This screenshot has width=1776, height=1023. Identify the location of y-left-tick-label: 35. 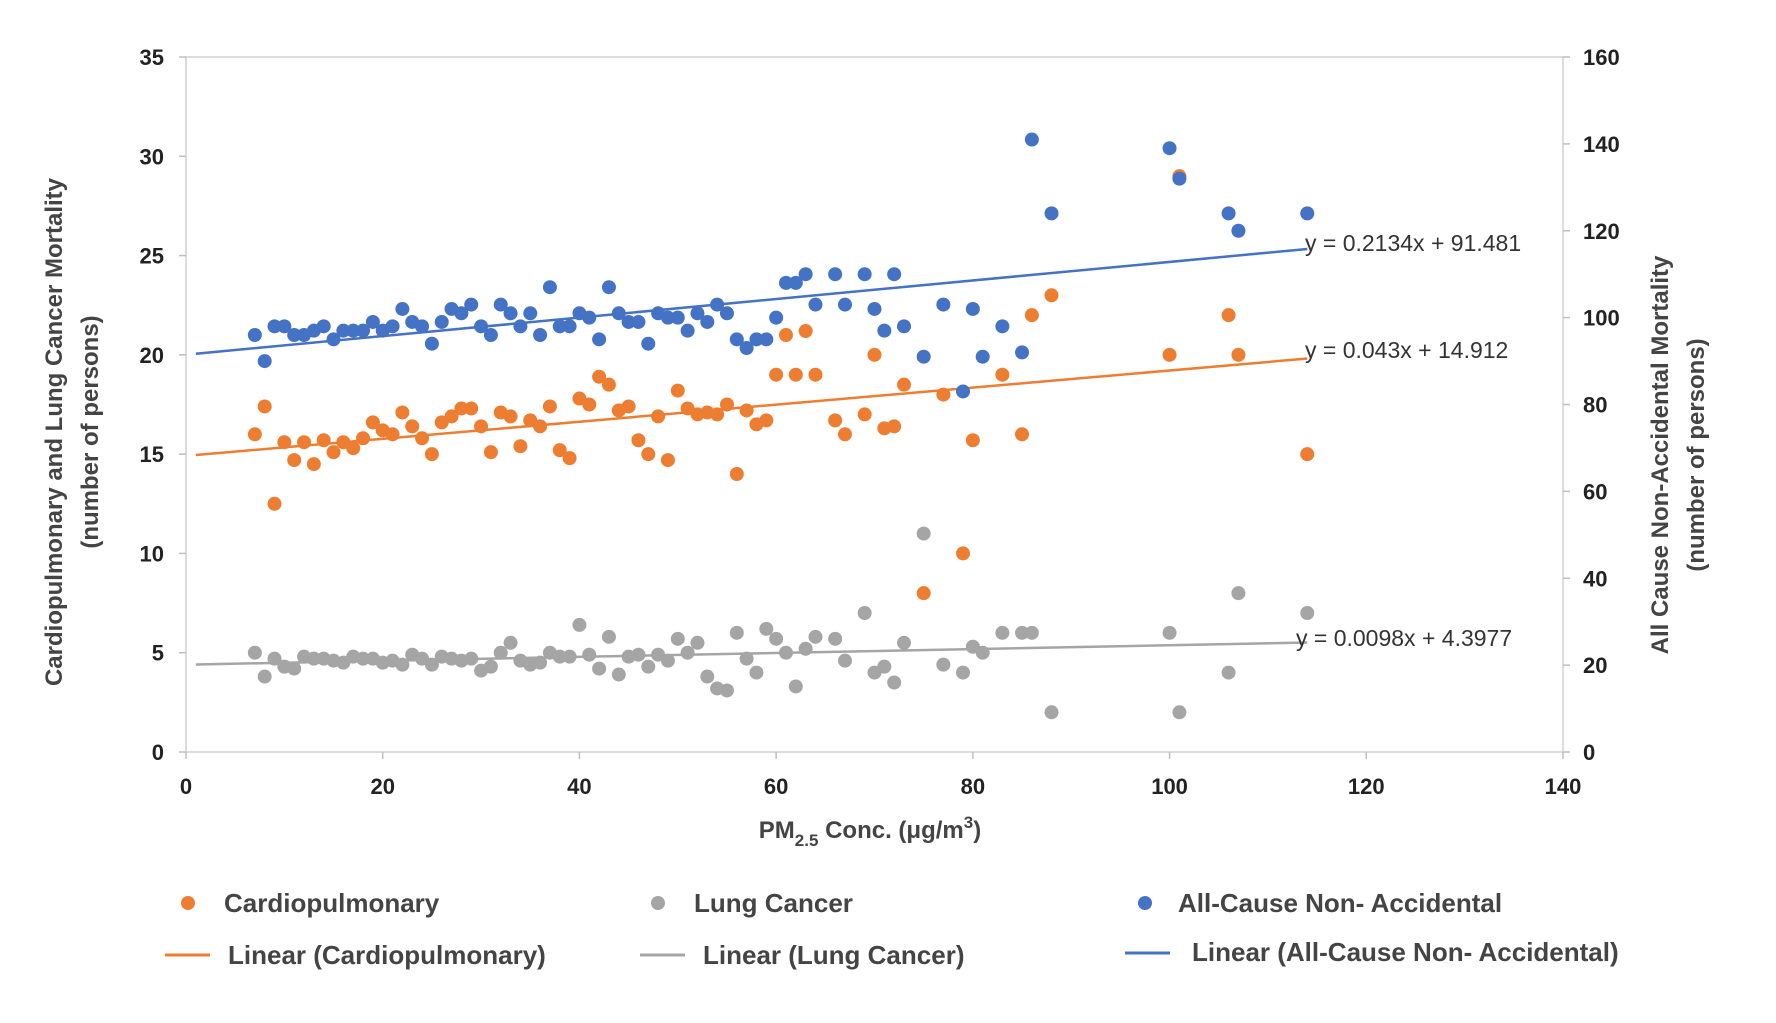
(152, 57).